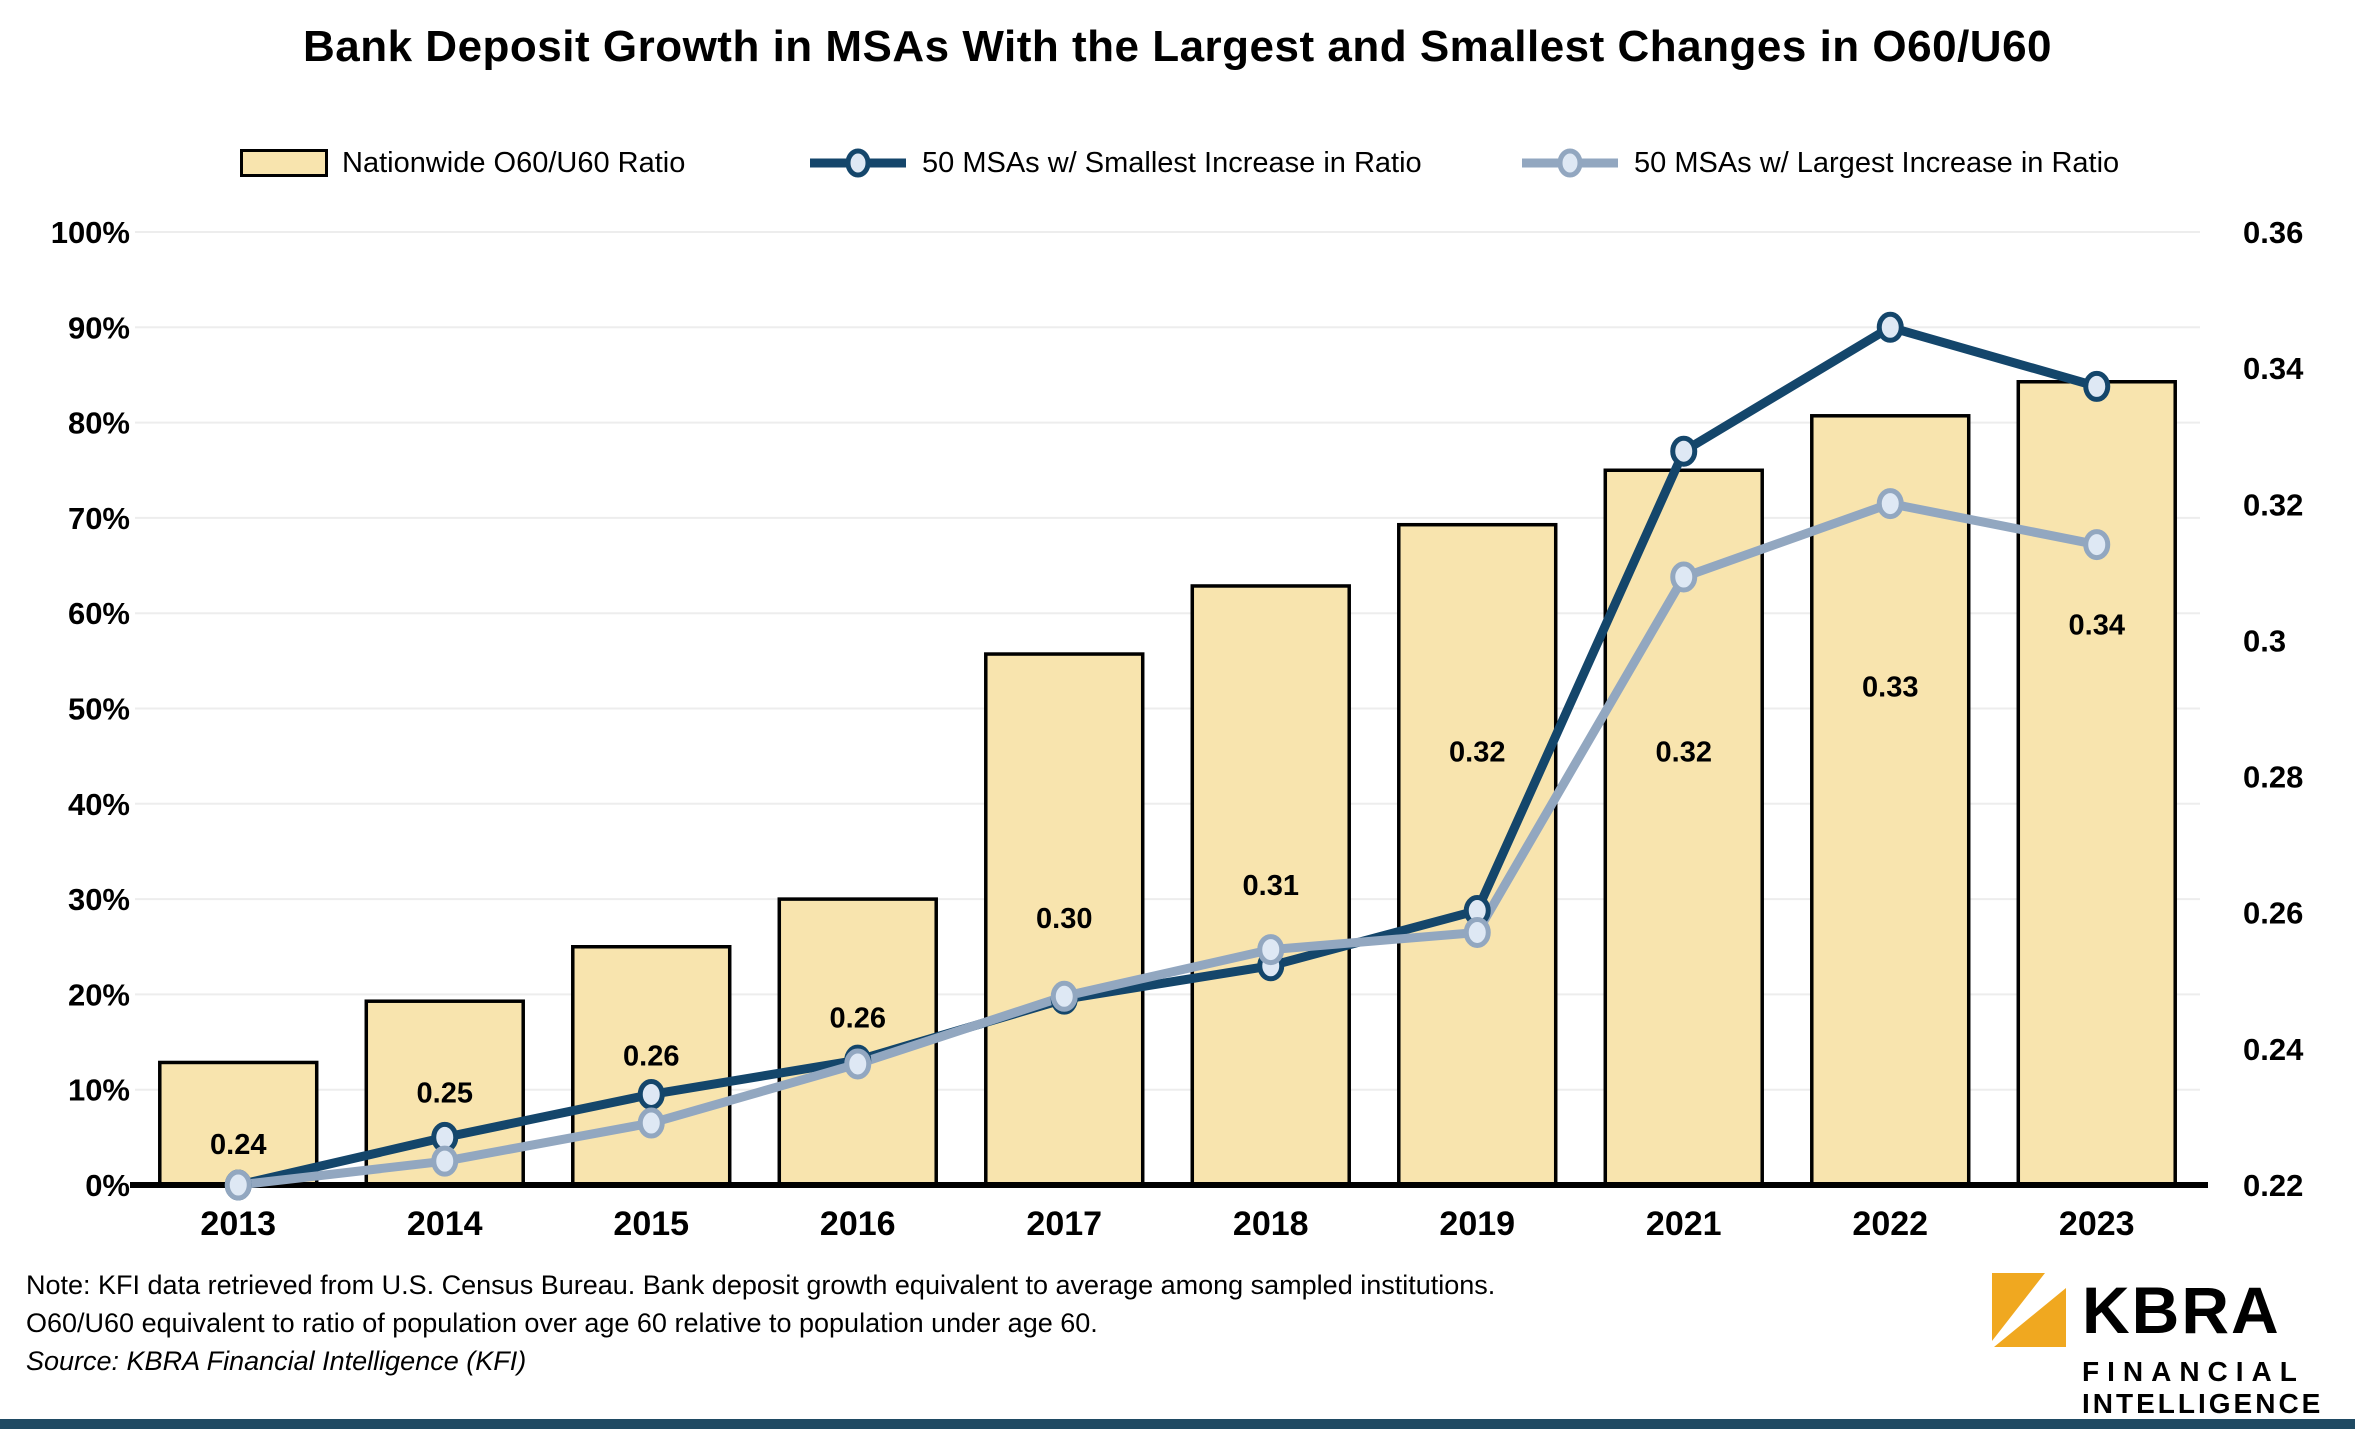 The width and height of the screenshot is (2355, 1429). I want to click on bar-label-2015: 0.26, so click(651, 1056).